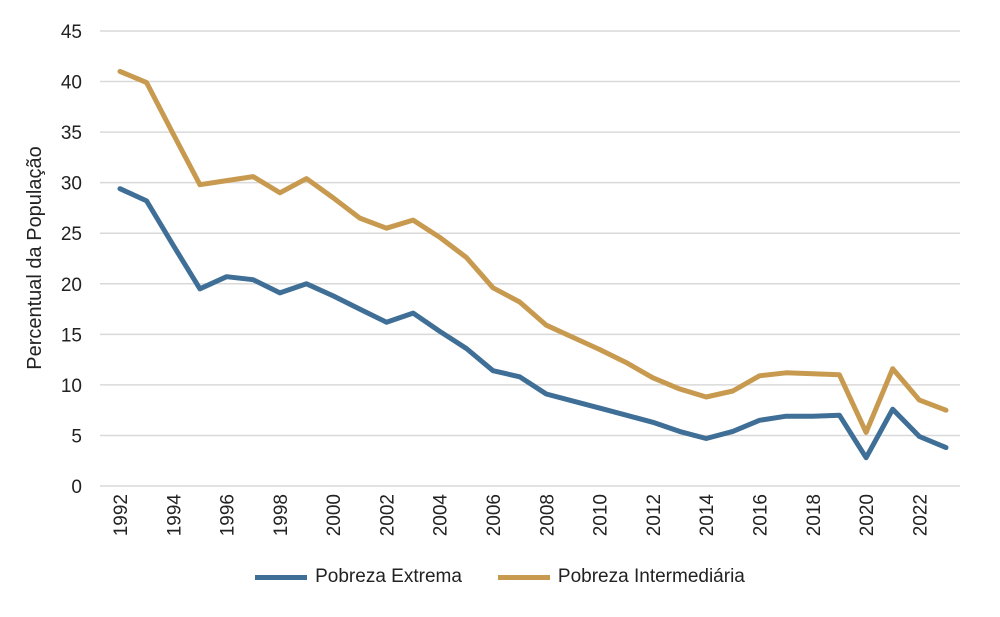 The image size is (1000, 617). I want to click on y-axis-label: Percentual da População, so click(35, 258).